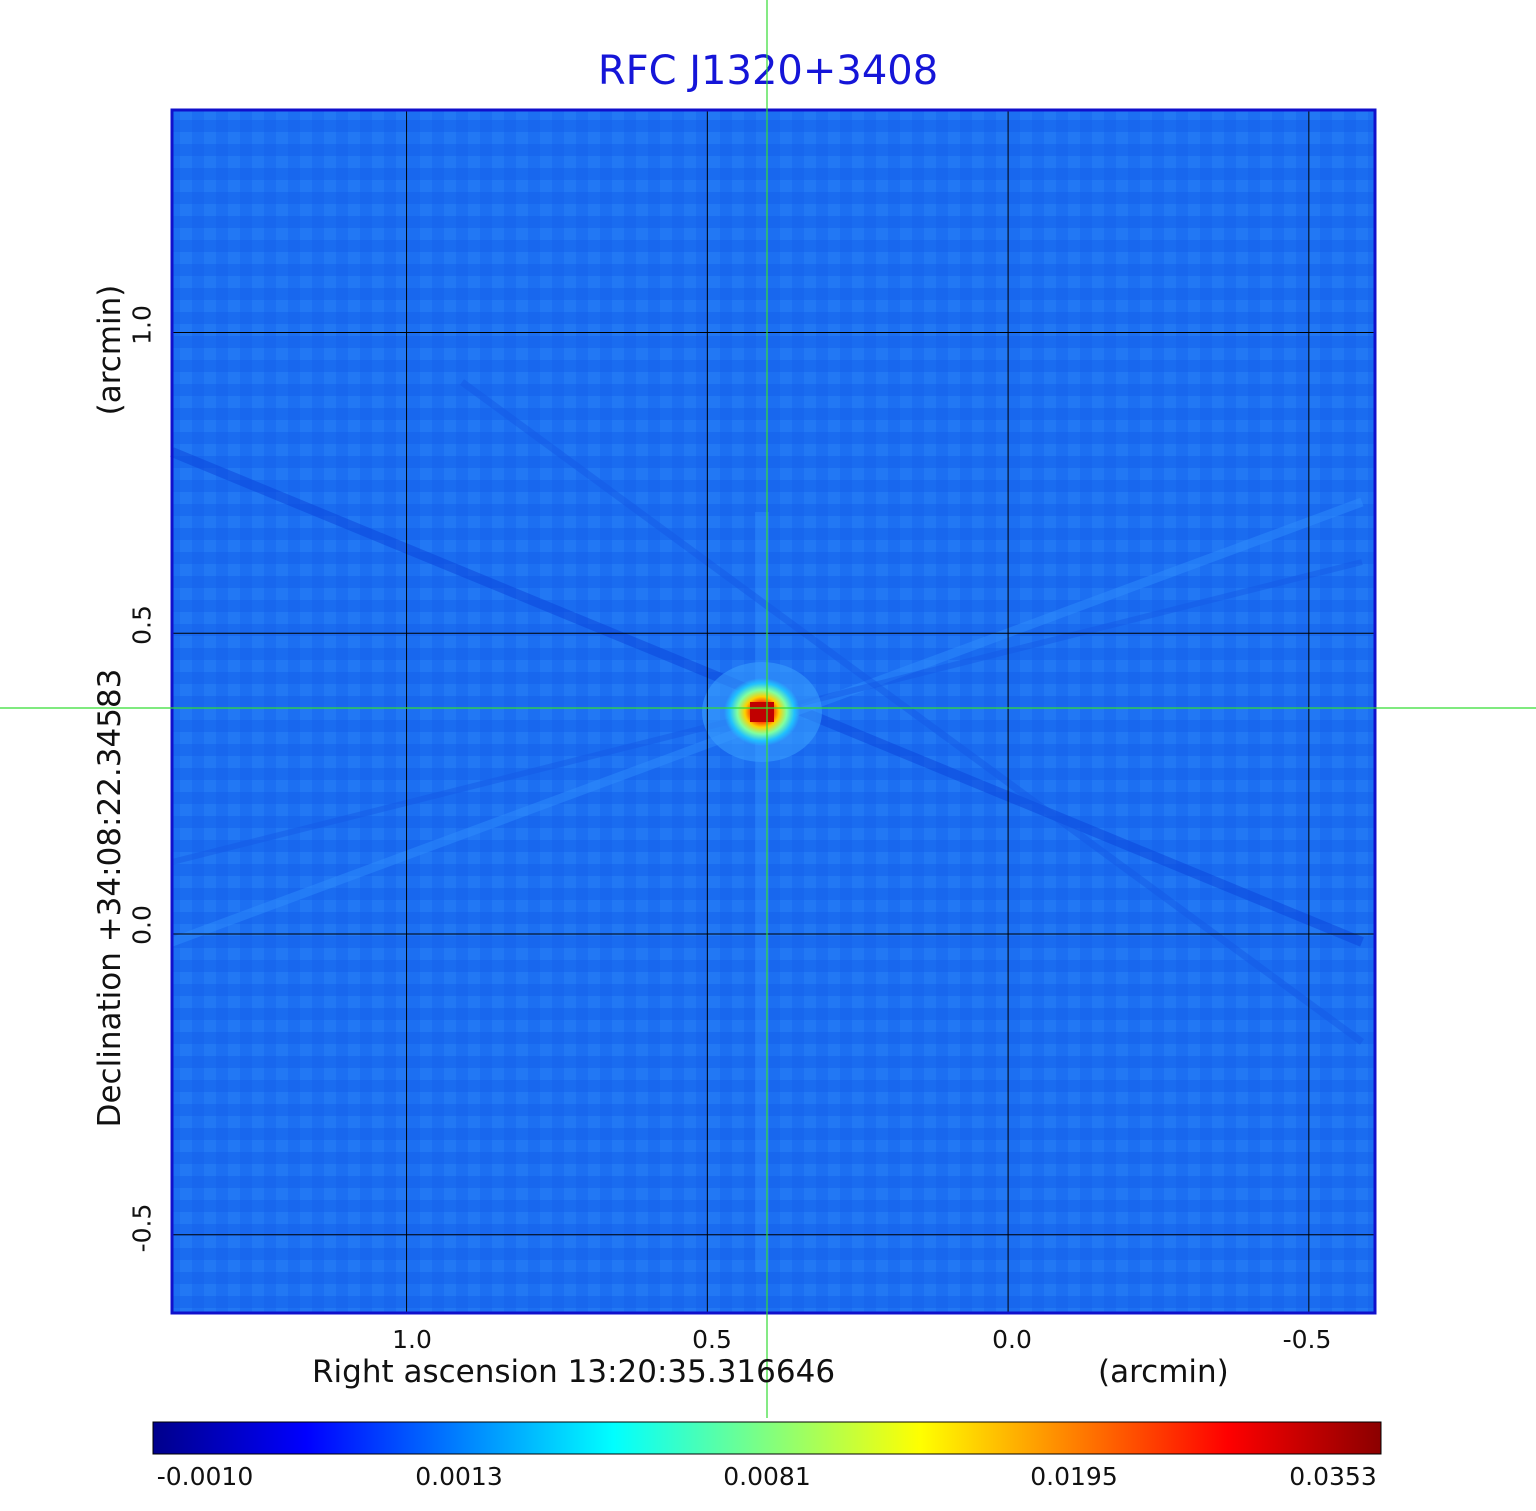  Describe the element at coordinates (110, 898) in the screenshot. I see `y-axis-label: Declination +34:08:22.34583` at that location.